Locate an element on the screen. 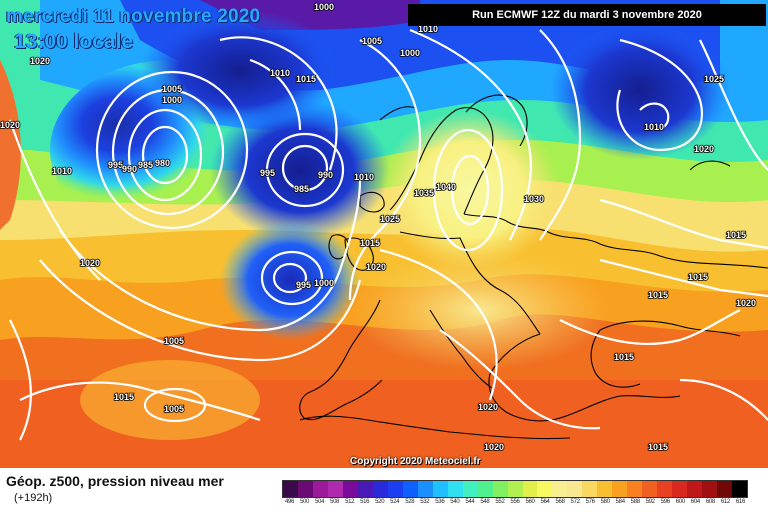 The image size is (768, 512). forecast-step: (+192h) is located at coordinates (33, 498).